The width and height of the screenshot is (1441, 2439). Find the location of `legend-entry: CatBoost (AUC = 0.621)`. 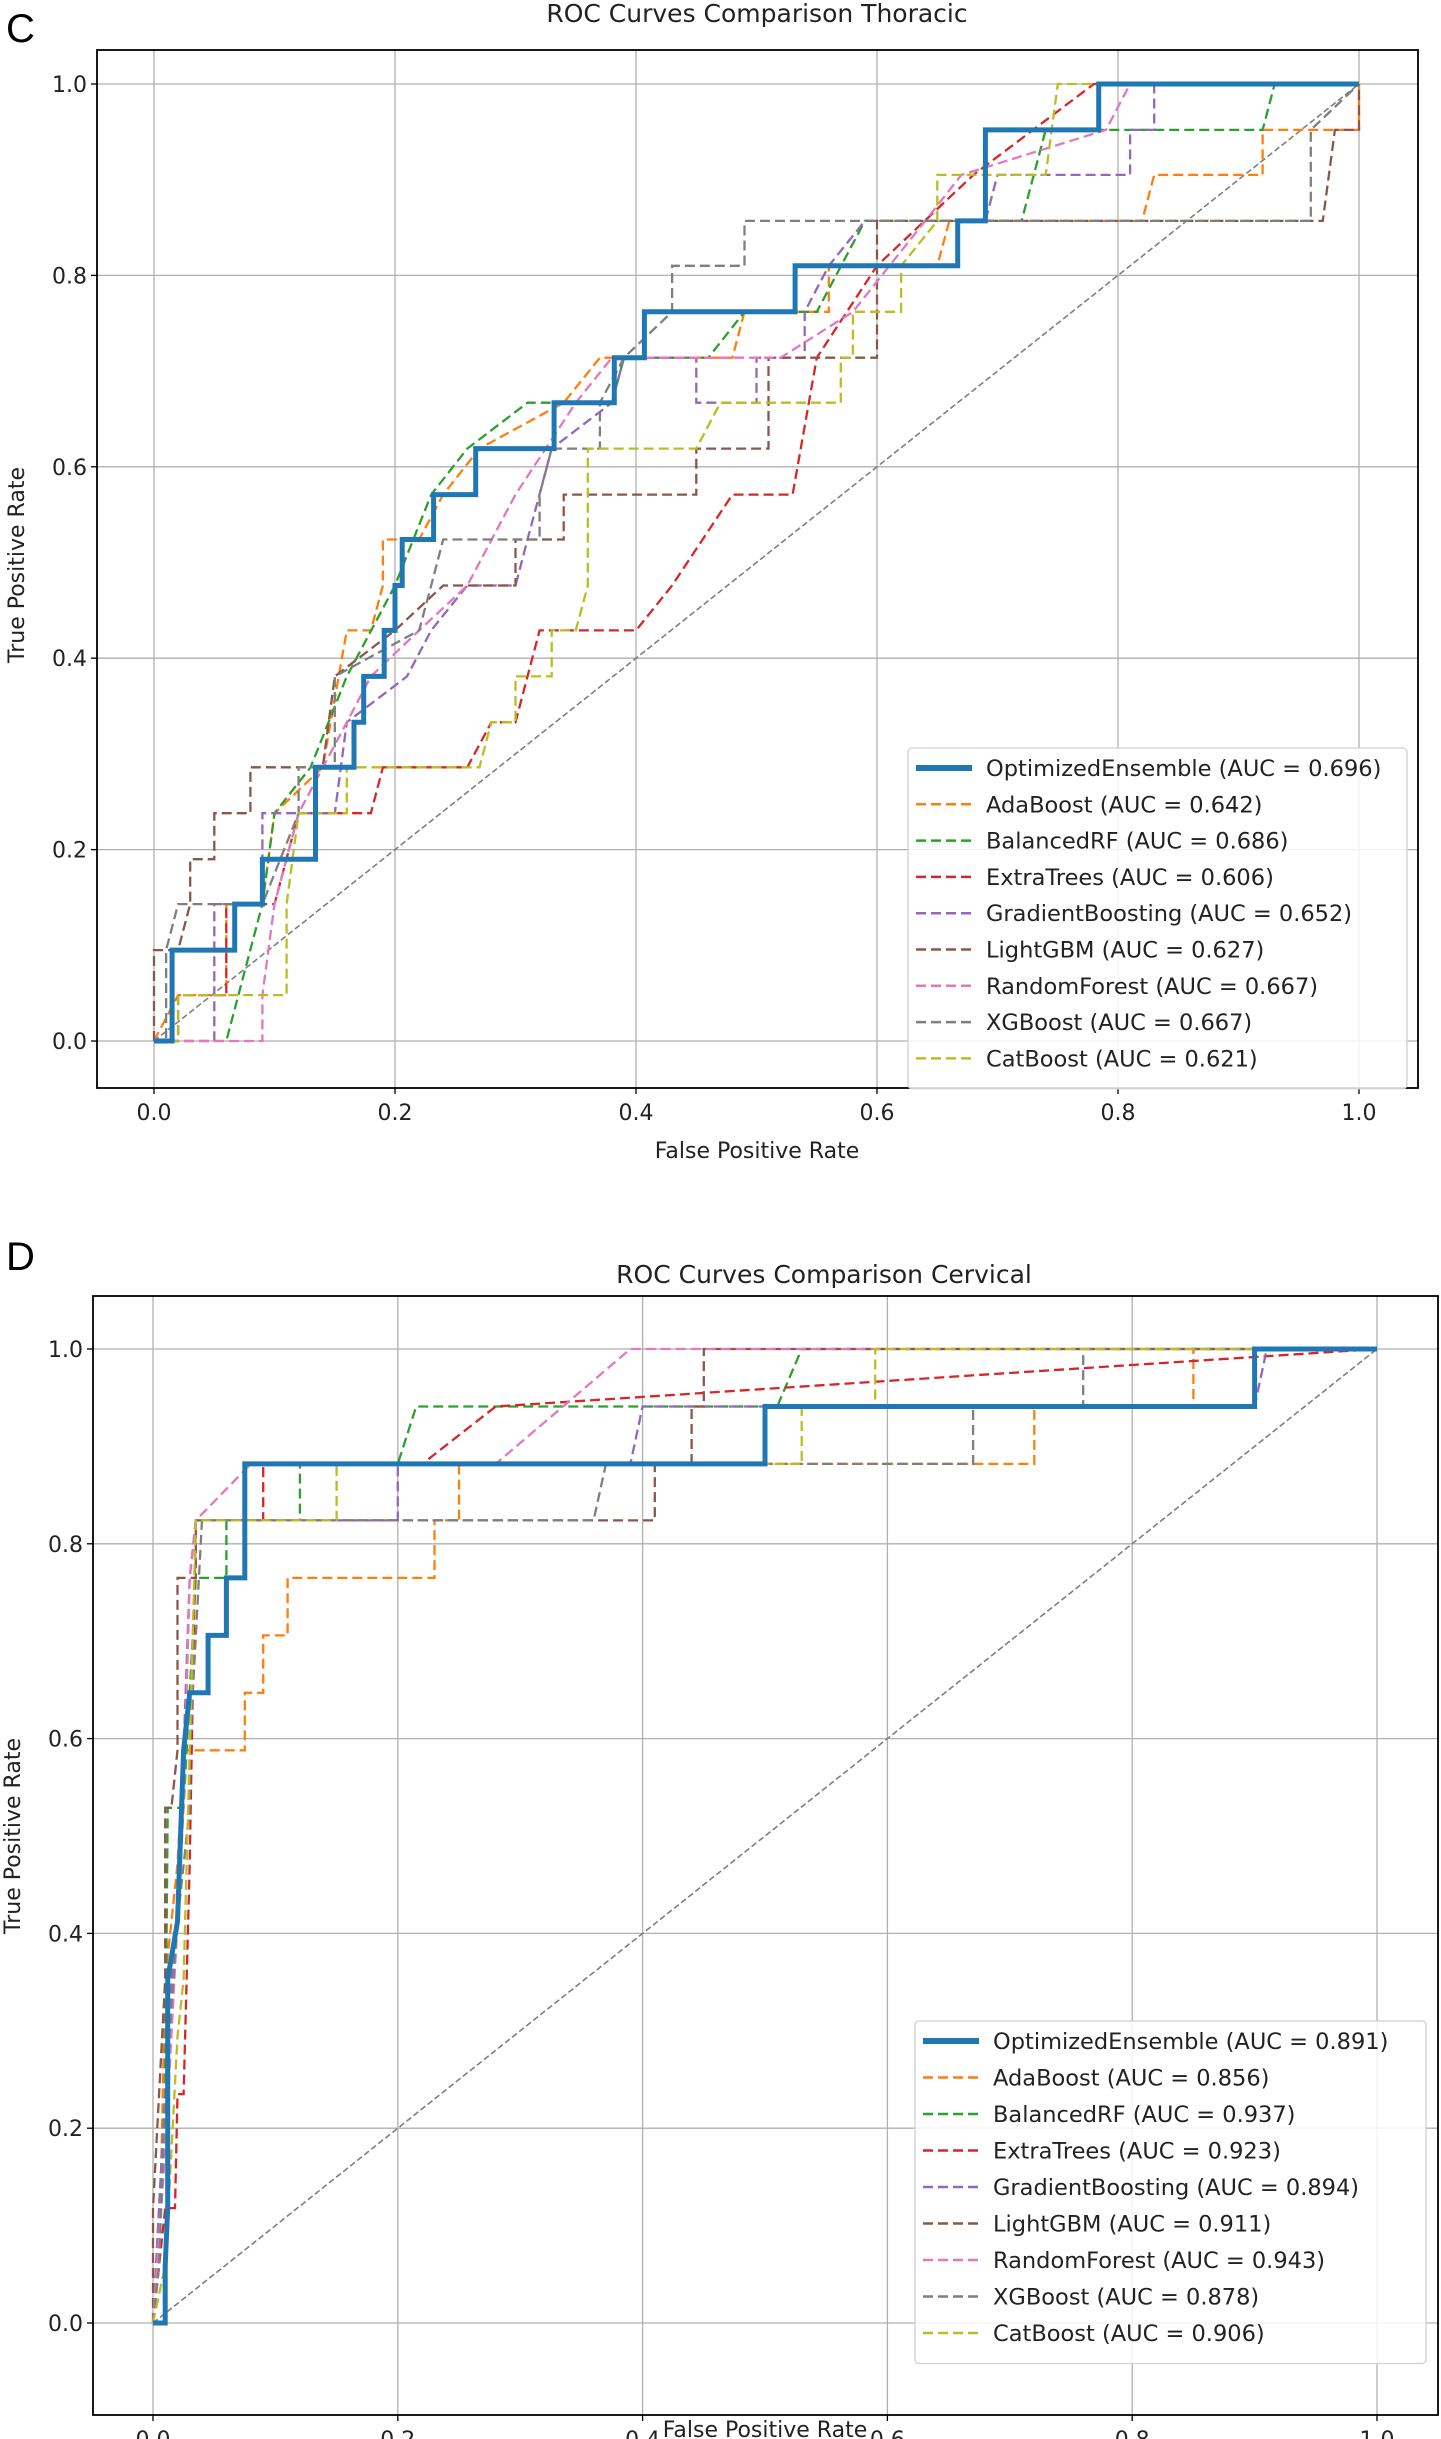

legend-entry: CatBoost (AUC = 0.621) is located at coordinates (1122, 1059).